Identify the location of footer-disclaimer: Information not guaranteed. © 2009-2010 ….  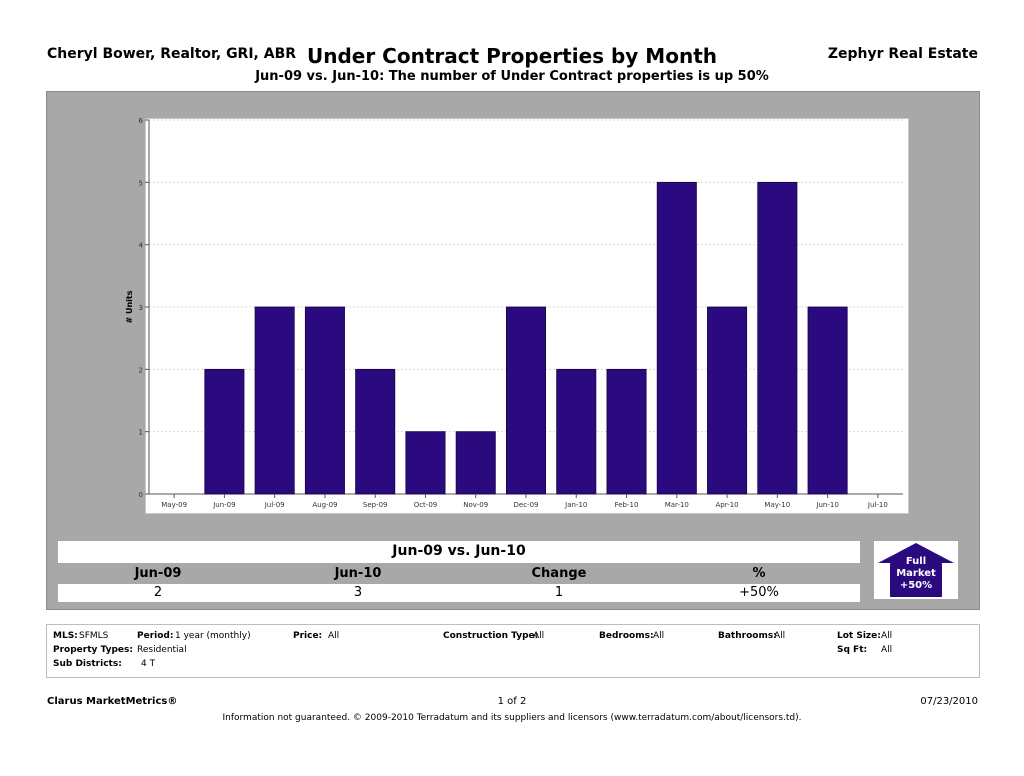
(512, 718).